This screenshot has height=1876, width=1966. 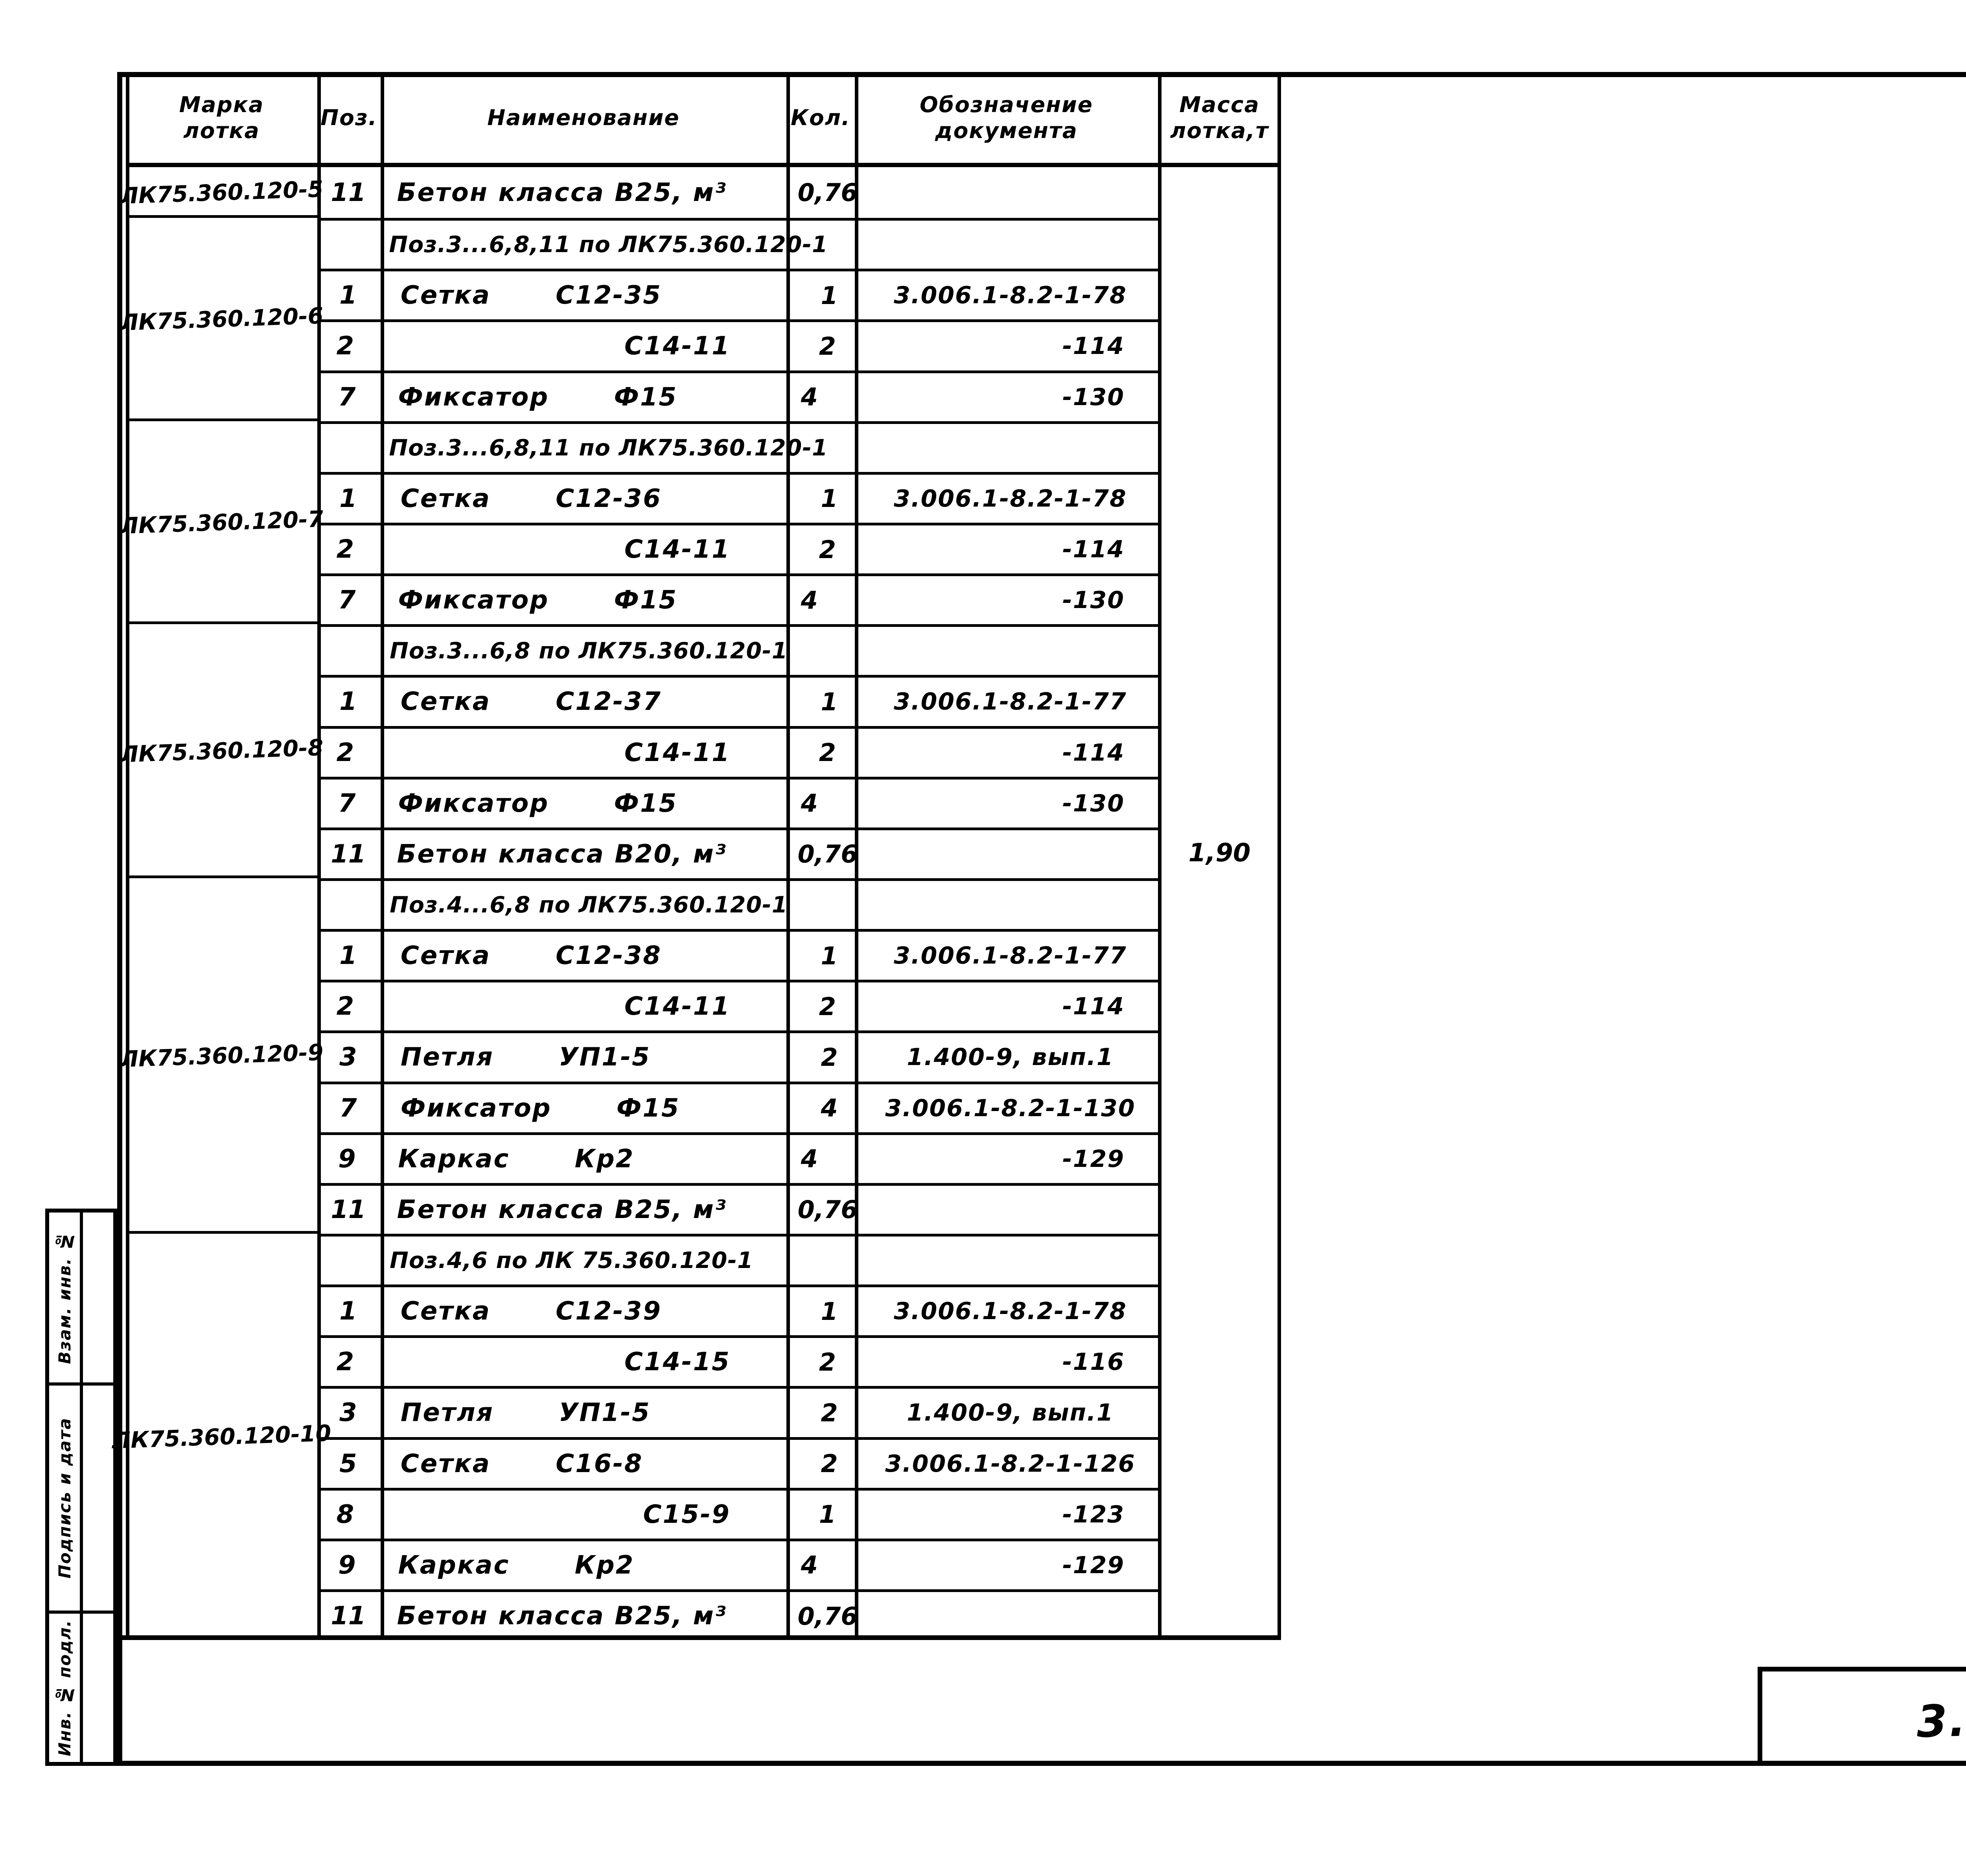 I want to click on table-row: 8 С15-9 1 -123, so click(x=703, y=1513).